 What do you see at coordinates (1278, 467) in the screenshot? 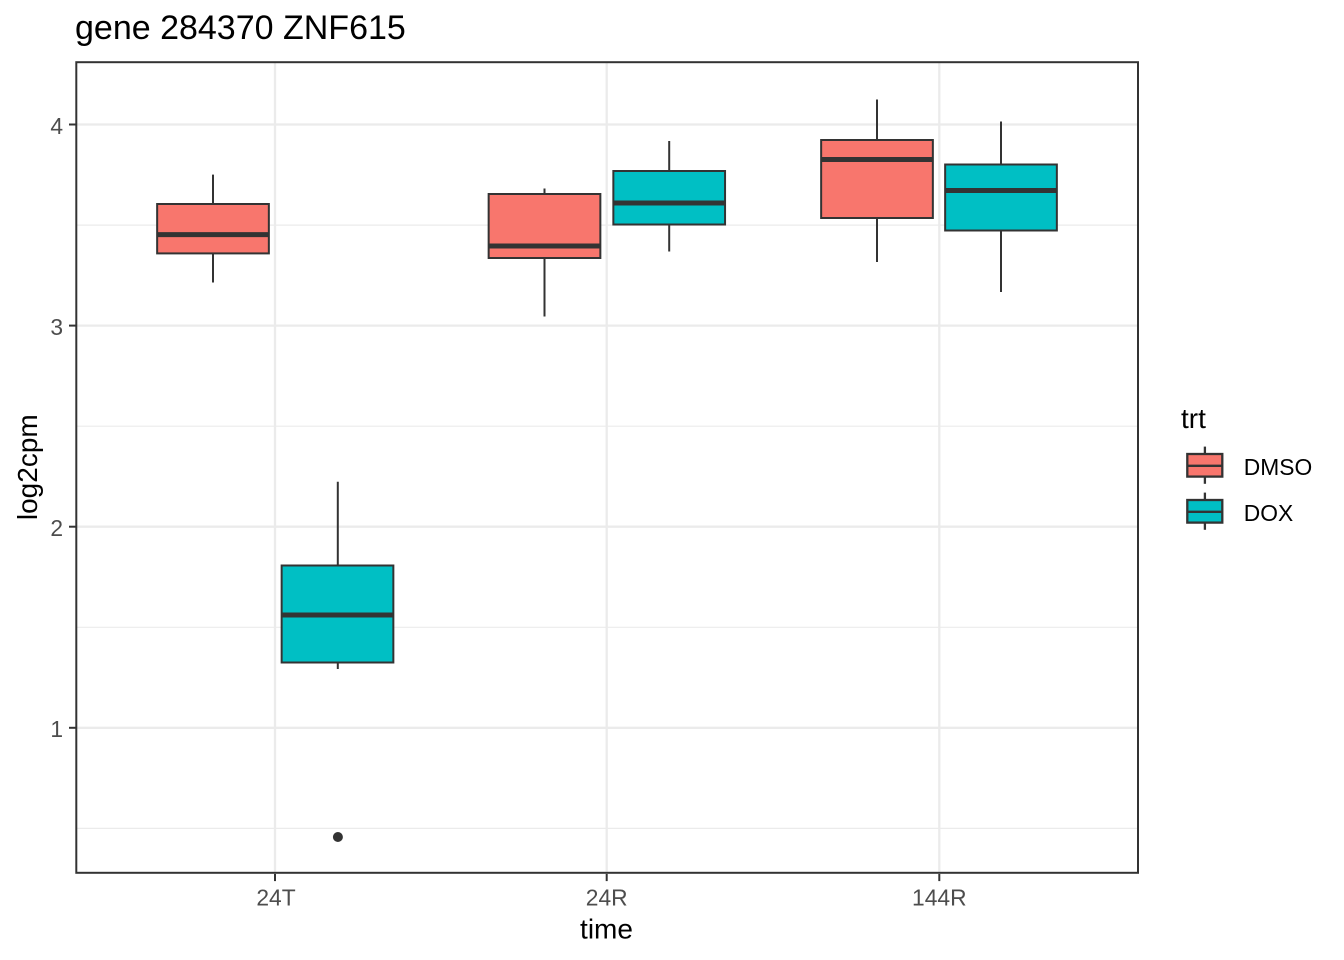
I see `svg-text: DMSO` at bounding box center [1278, 467].